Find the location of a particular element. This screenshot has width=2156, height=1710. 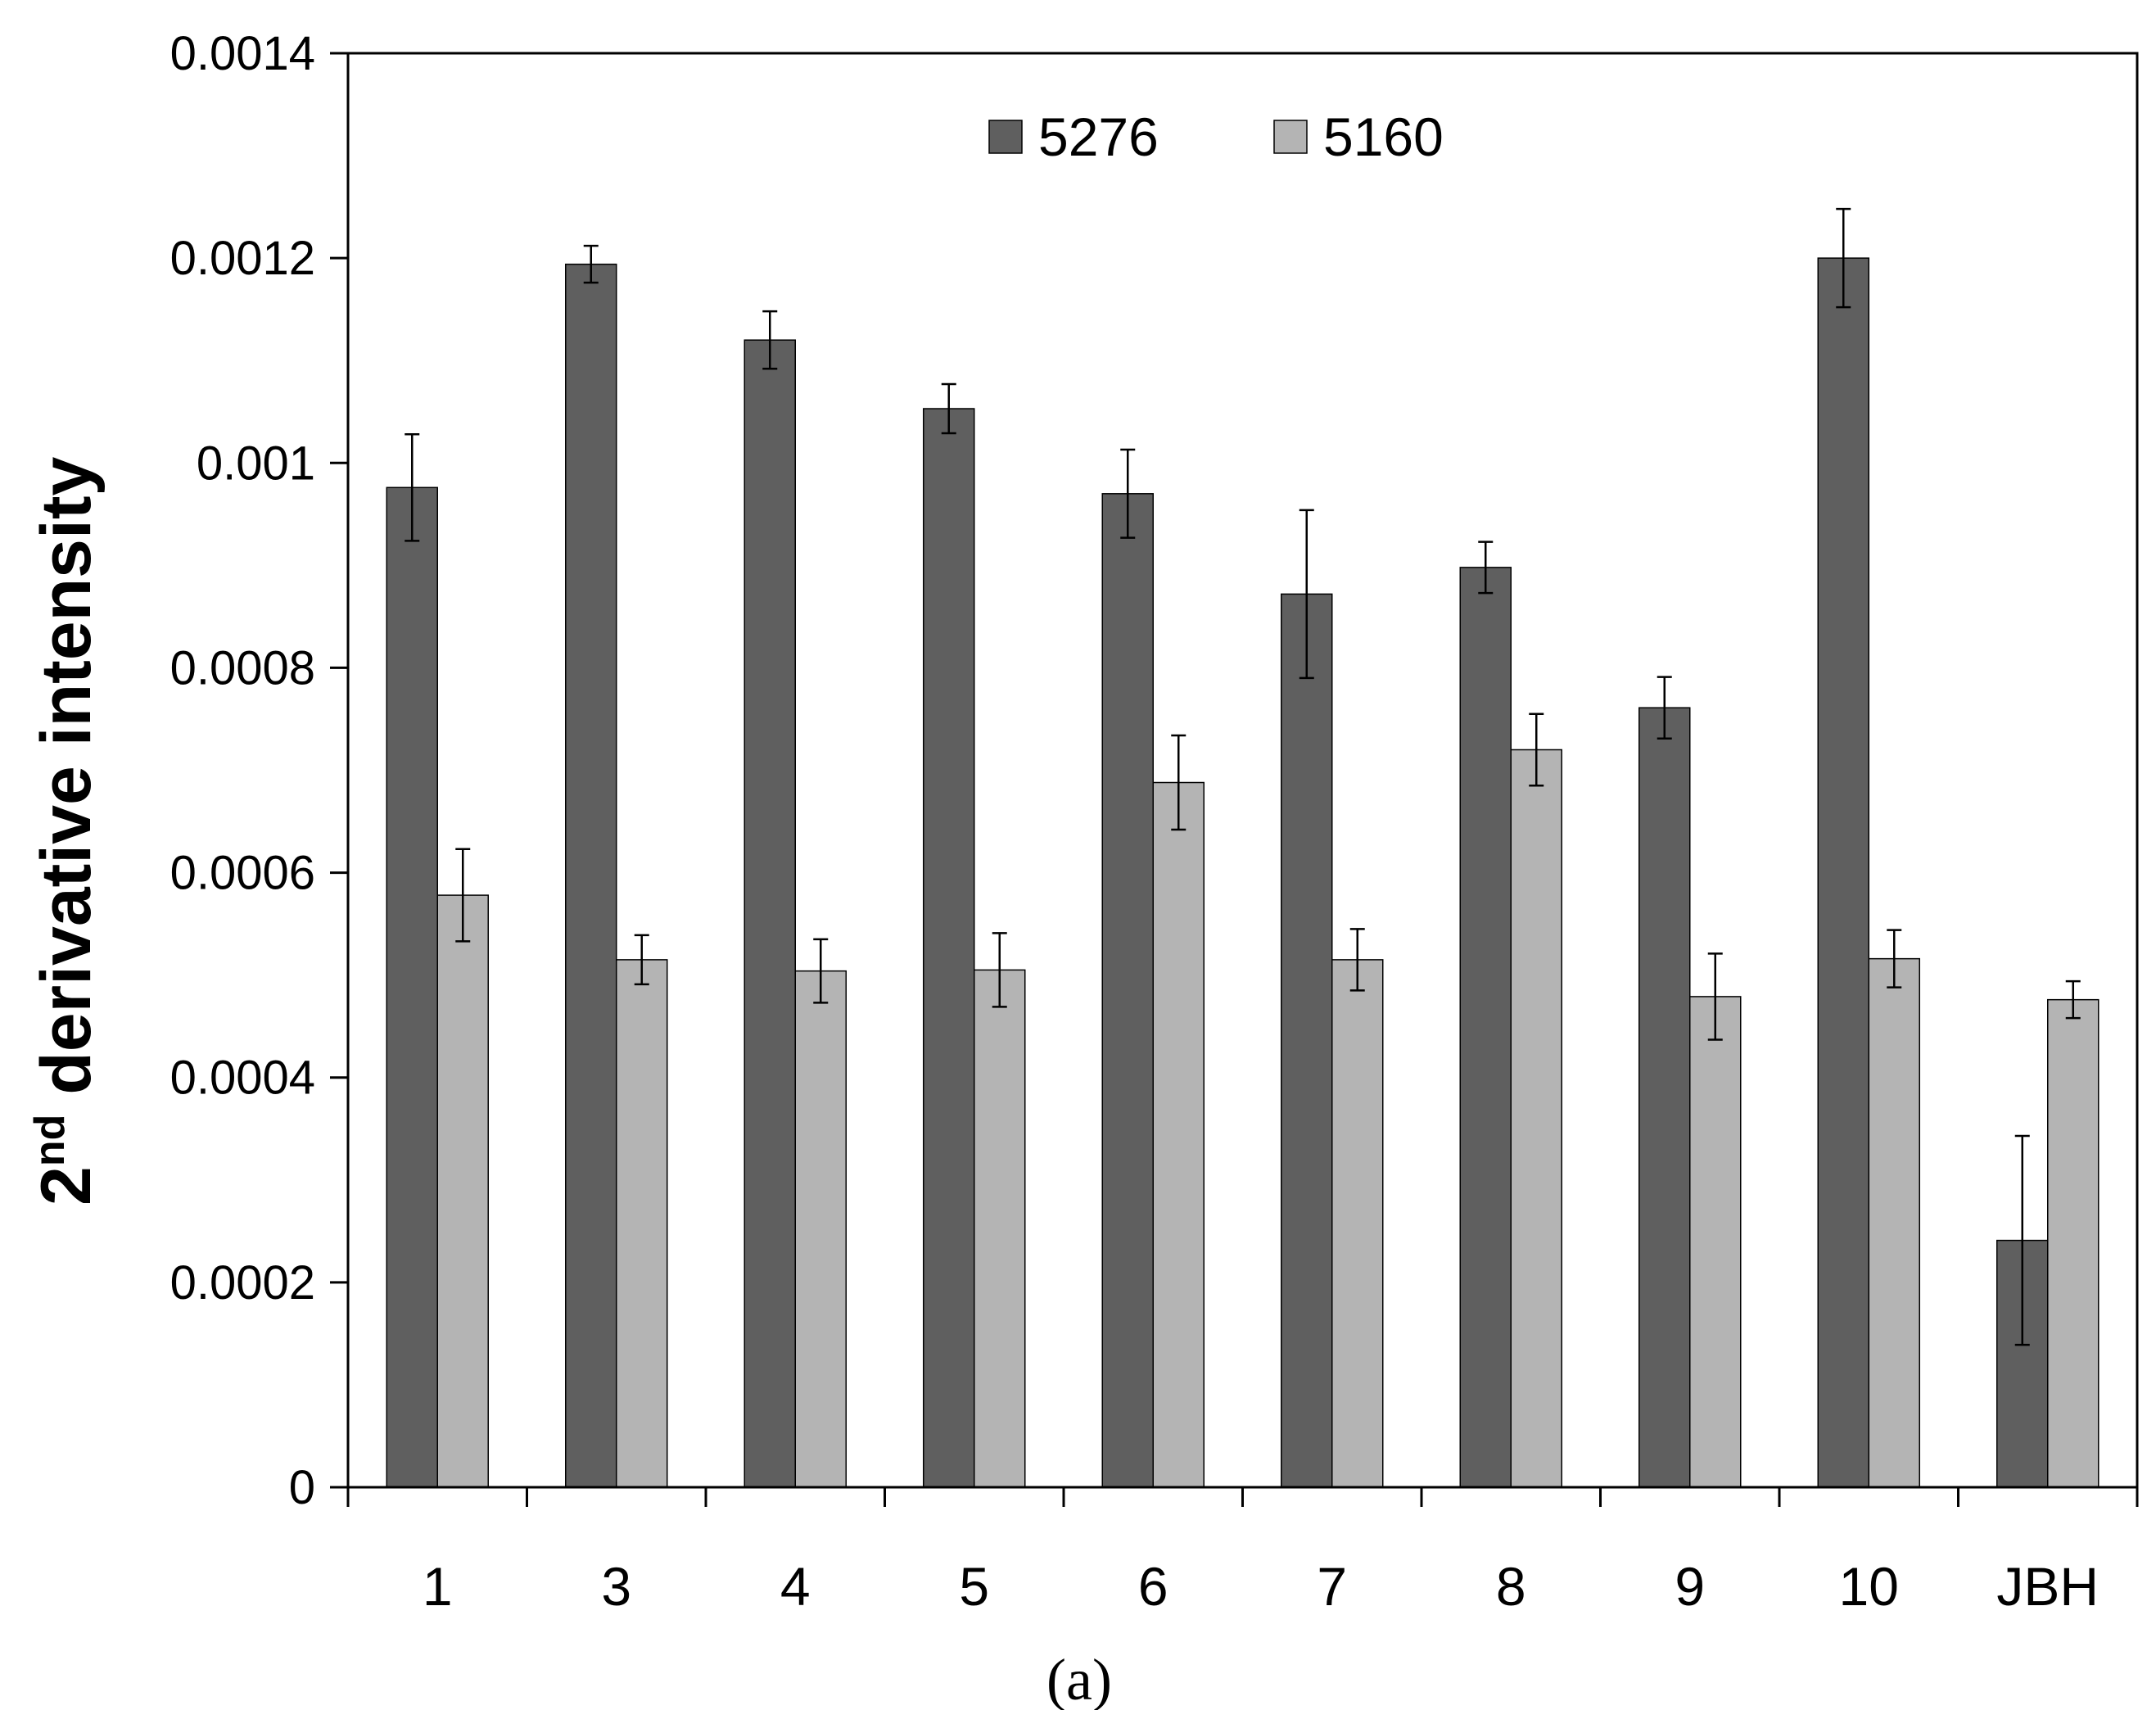

y-tick-label-0.001: 0.001 is located at coordinates (256, 464).